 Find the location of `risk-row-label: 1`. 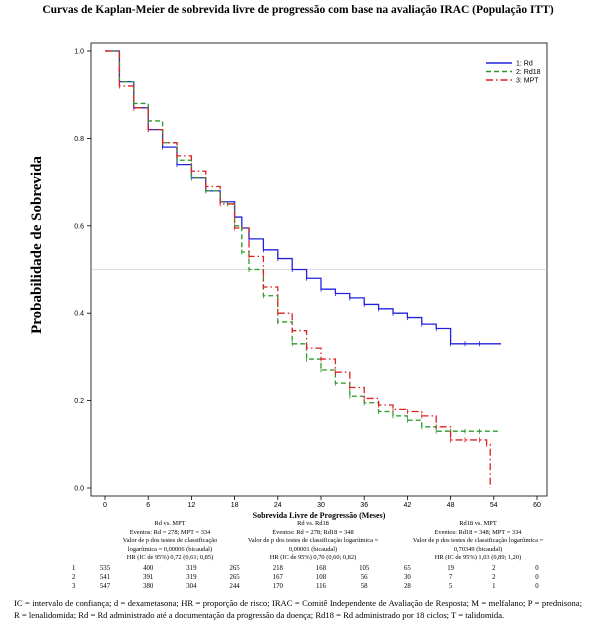

risk-row-label: 1 is located at coordinates (74, 568).